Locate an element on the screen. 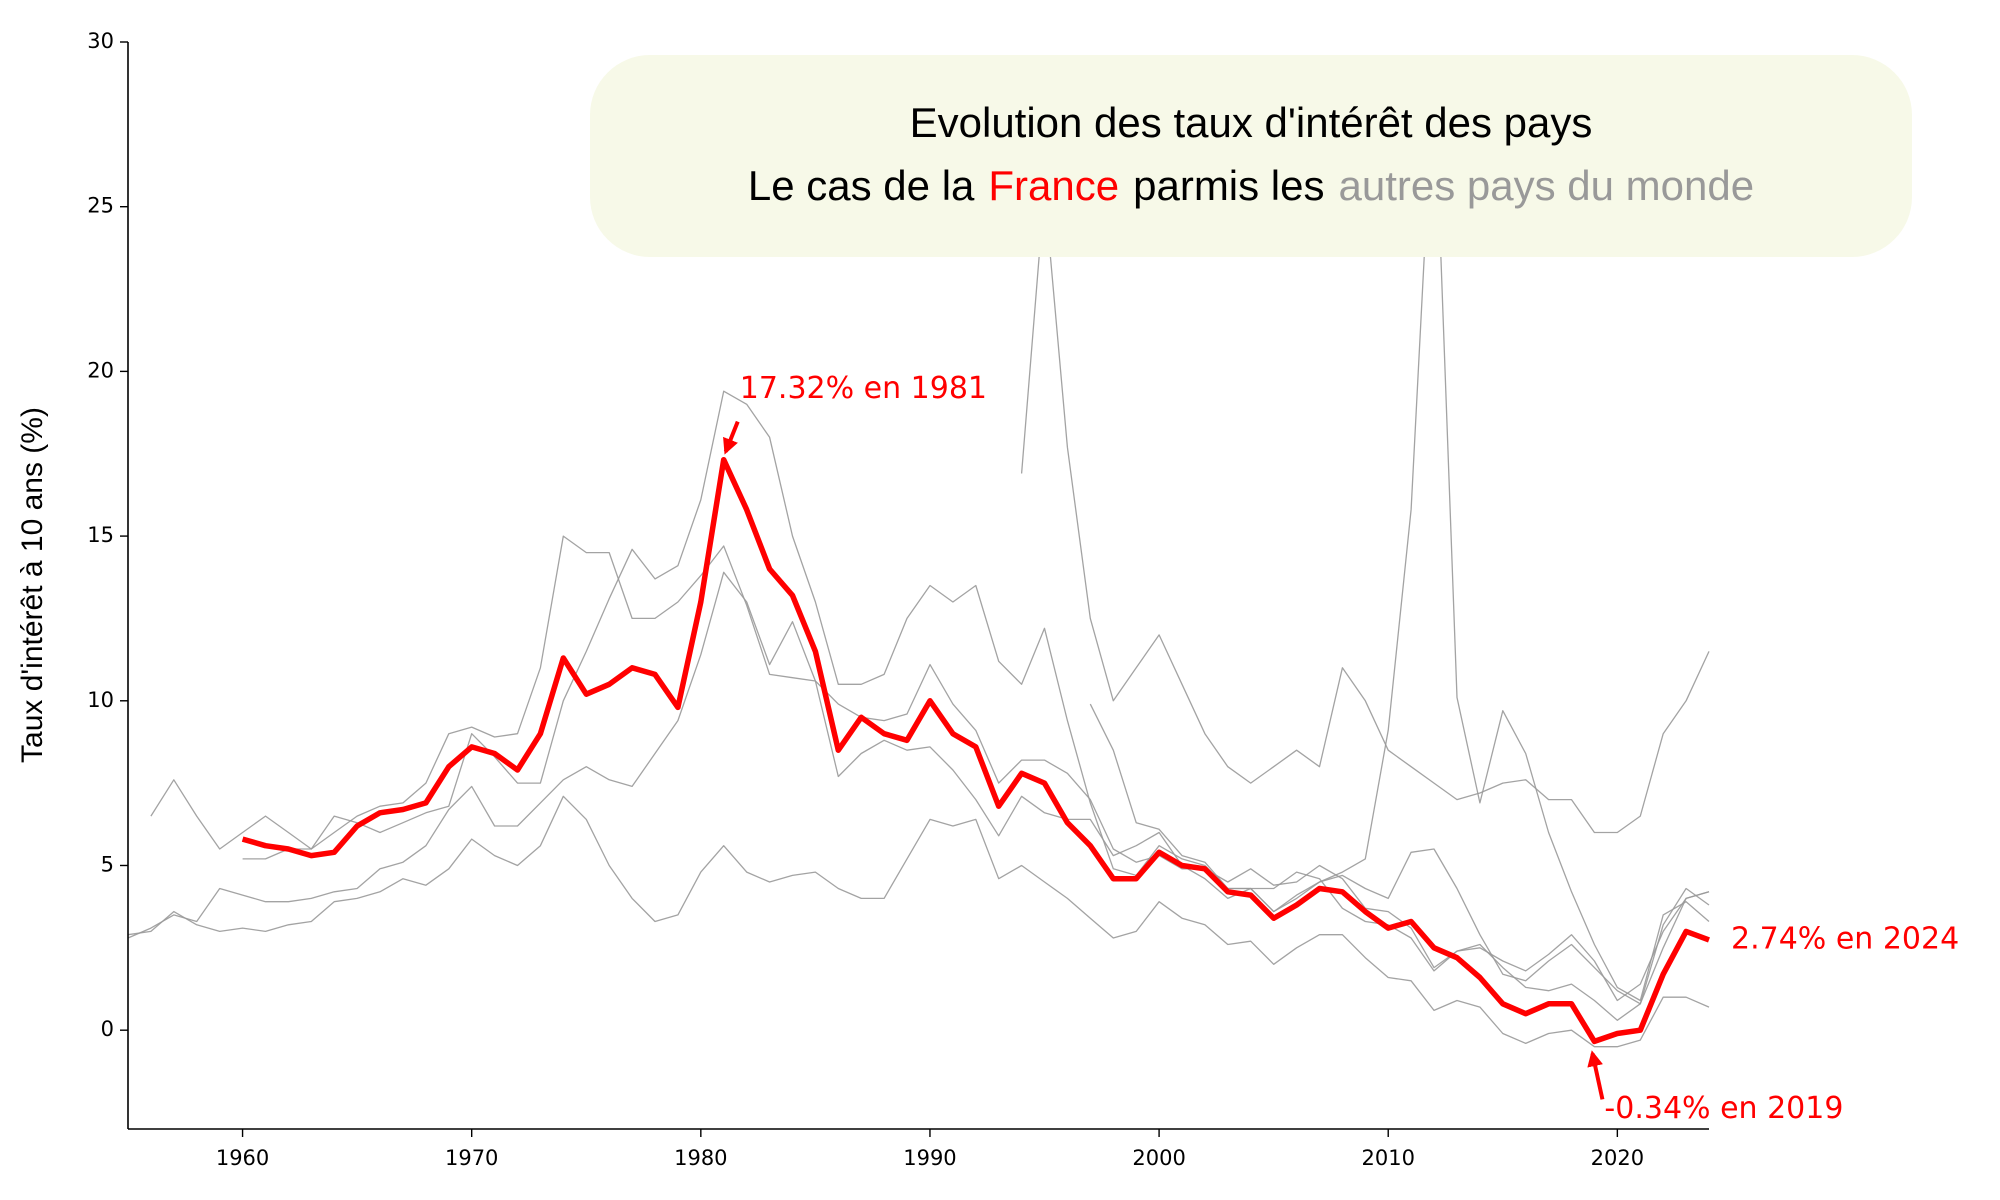  subtitle-part: Le cas de la is located at coordinates (861, 185).